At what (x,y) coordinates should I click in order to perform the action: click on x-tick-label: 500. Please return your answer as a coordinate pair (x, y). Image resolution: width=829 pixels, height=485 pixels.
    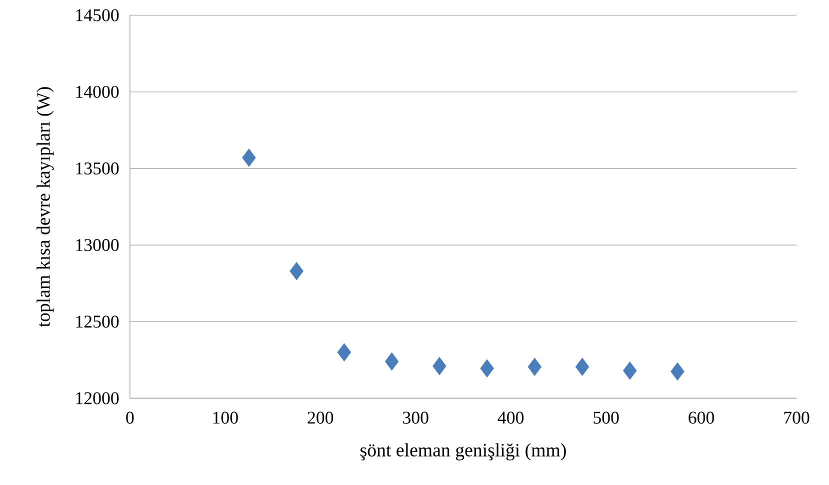
    Looking at the image, I should click on (606, 418).